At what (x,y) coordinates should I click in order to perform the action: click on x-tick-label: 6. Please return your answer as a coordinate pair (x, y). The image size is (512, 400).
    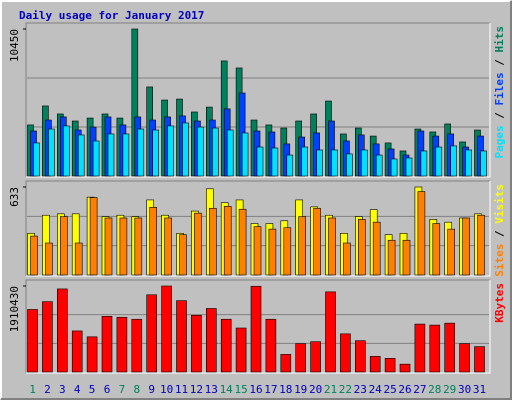
    Looking at the image, I should click on (107, 389).